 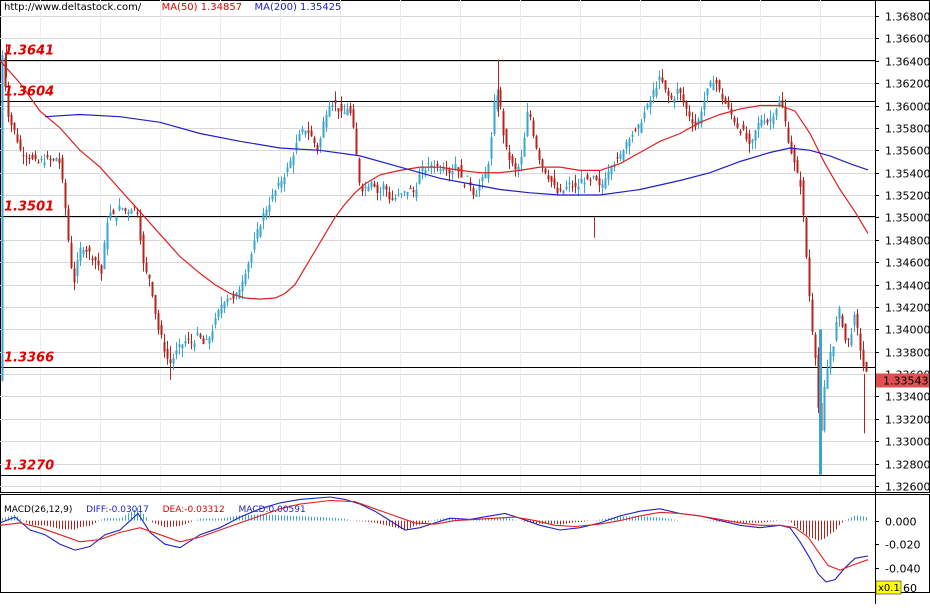 What do you see at coordinates (907, 129) in the screenshot?
I see `price-tick-label: 1.35800` at bounding box center [907, 129].